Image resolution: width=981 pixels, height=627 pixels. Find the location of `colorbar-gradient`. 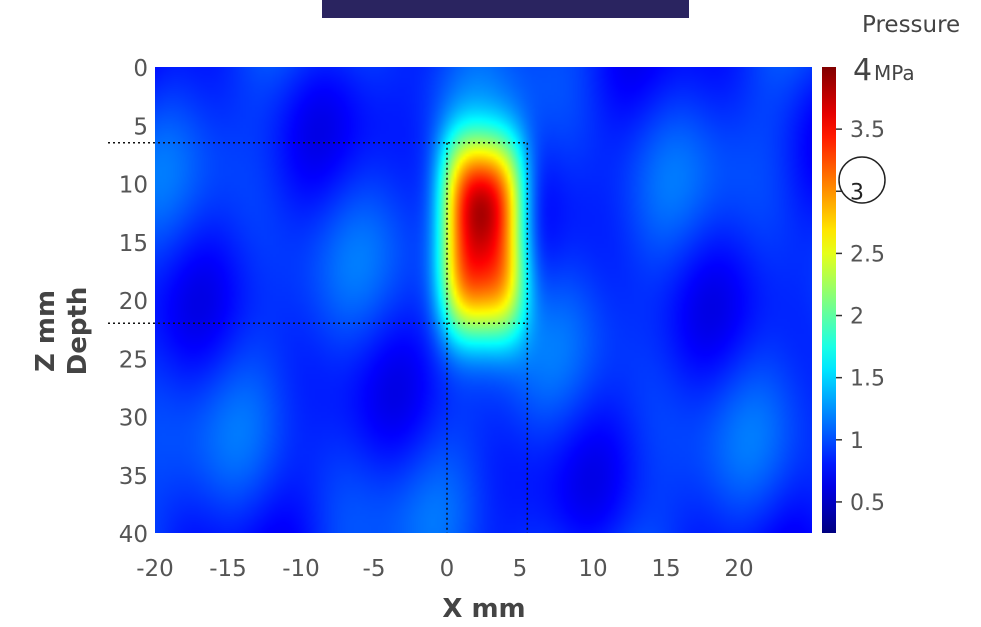

colorbar-gradient is located at coordinates (829, 300).